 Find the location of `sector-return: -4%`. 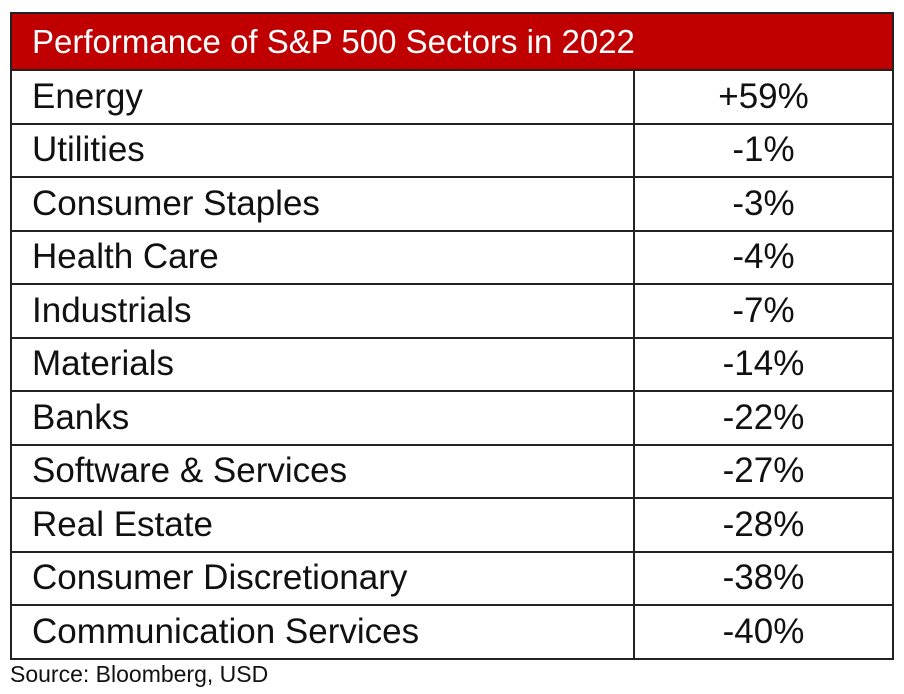

sector-return: -4% is located at coordinates (763, 257).